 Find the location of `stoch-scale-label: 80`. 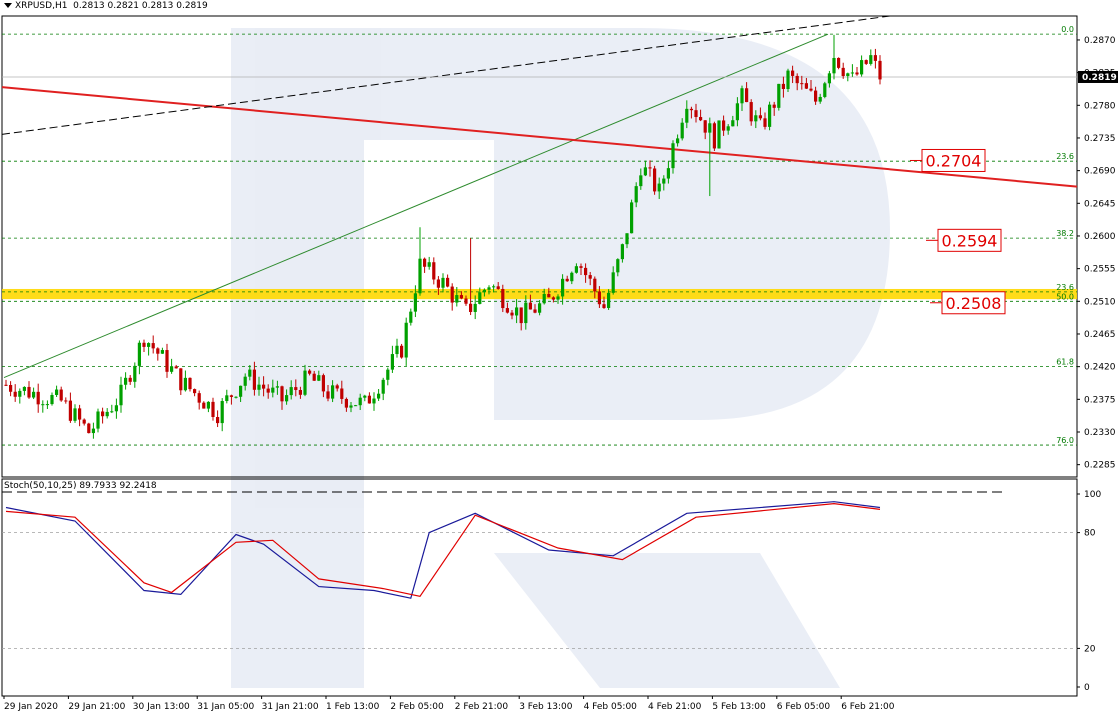

stoch-scale-label: 80 is located at coordinates (1090, 534).